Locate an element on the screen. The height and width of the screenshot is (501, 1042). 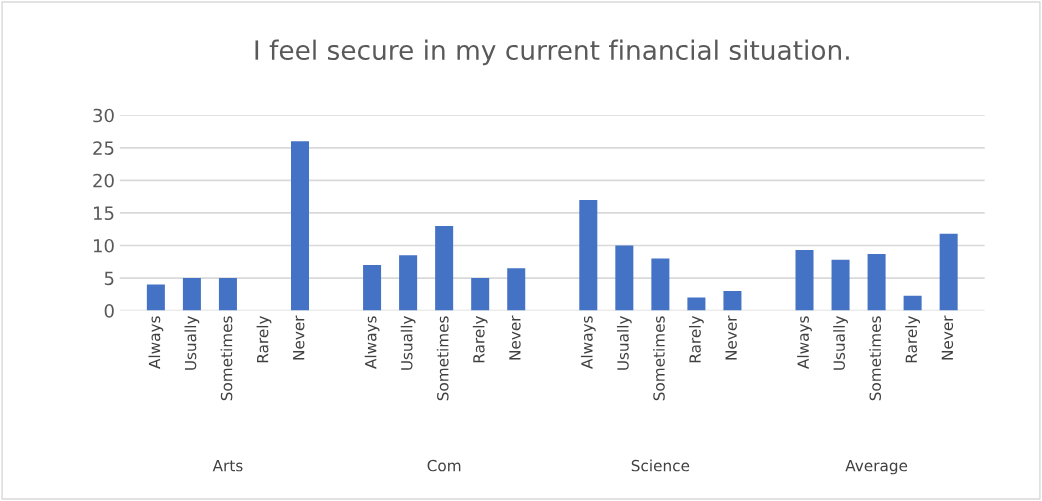
y-tick-label: 25 is located at coordinates (103, 148).